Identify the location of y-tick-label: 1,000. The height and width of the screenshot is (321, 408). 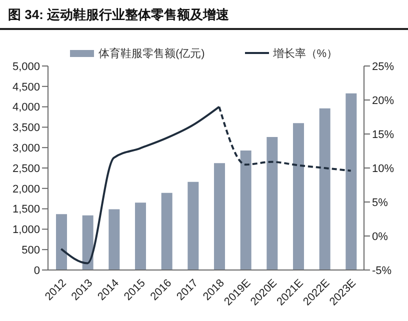
(26, 230).